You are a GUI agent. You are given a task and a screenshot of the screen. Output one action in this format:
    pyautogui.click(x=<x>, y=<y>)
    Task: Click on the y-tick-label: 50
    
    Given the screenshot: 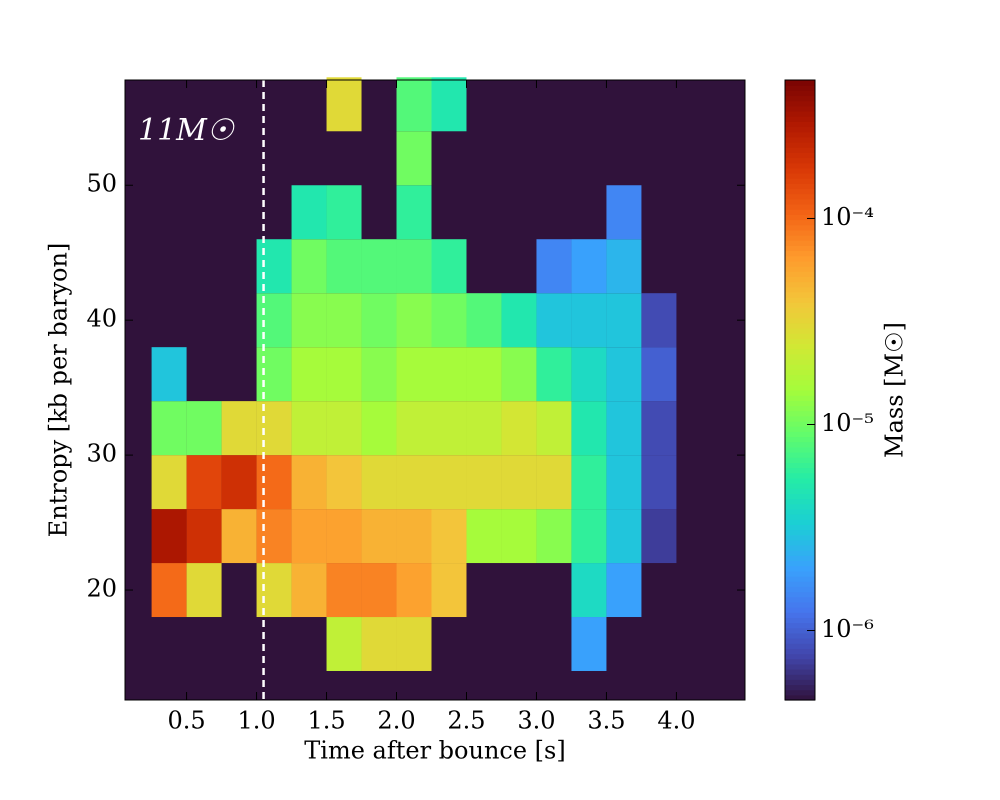 What is the action you would take?
    pyautogui.click(x=101, y=184)
    